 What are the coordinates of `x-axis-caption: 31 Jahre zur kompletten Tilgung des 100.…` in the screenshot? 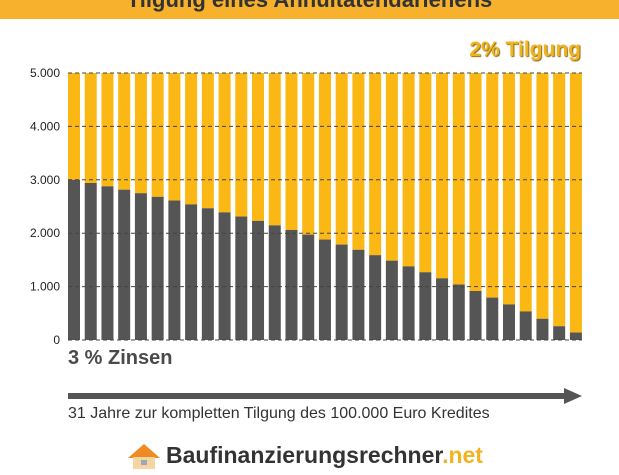 It's located at (279, 413).